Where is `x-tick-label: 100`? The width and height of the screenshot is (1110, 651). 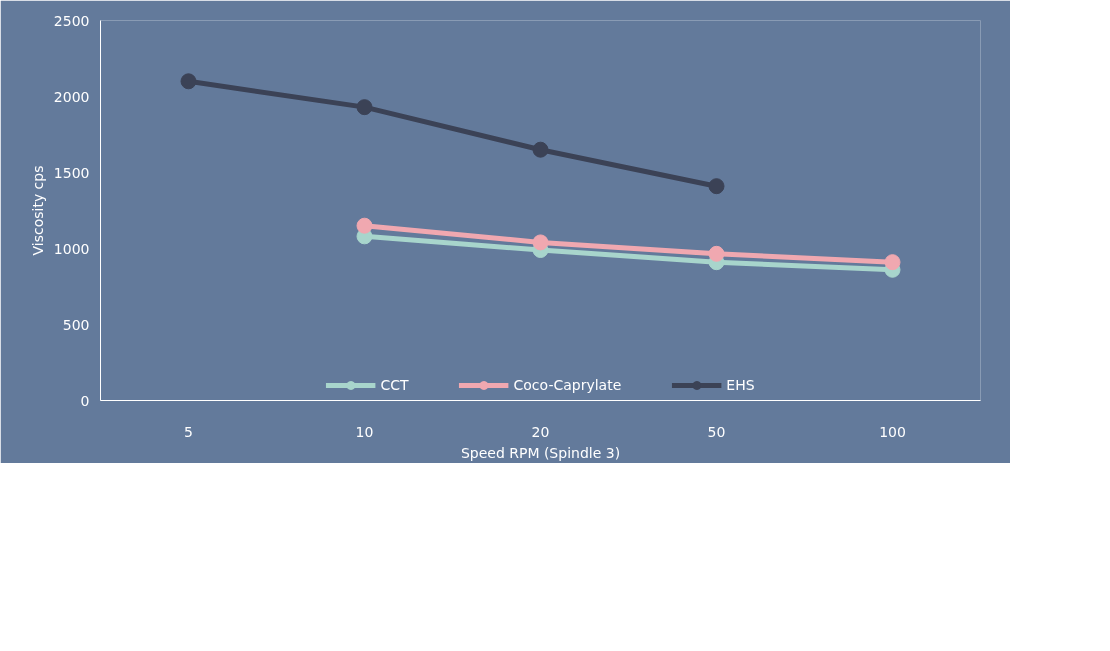 x-tick-label: 100 is located at coordinates (892, 431).